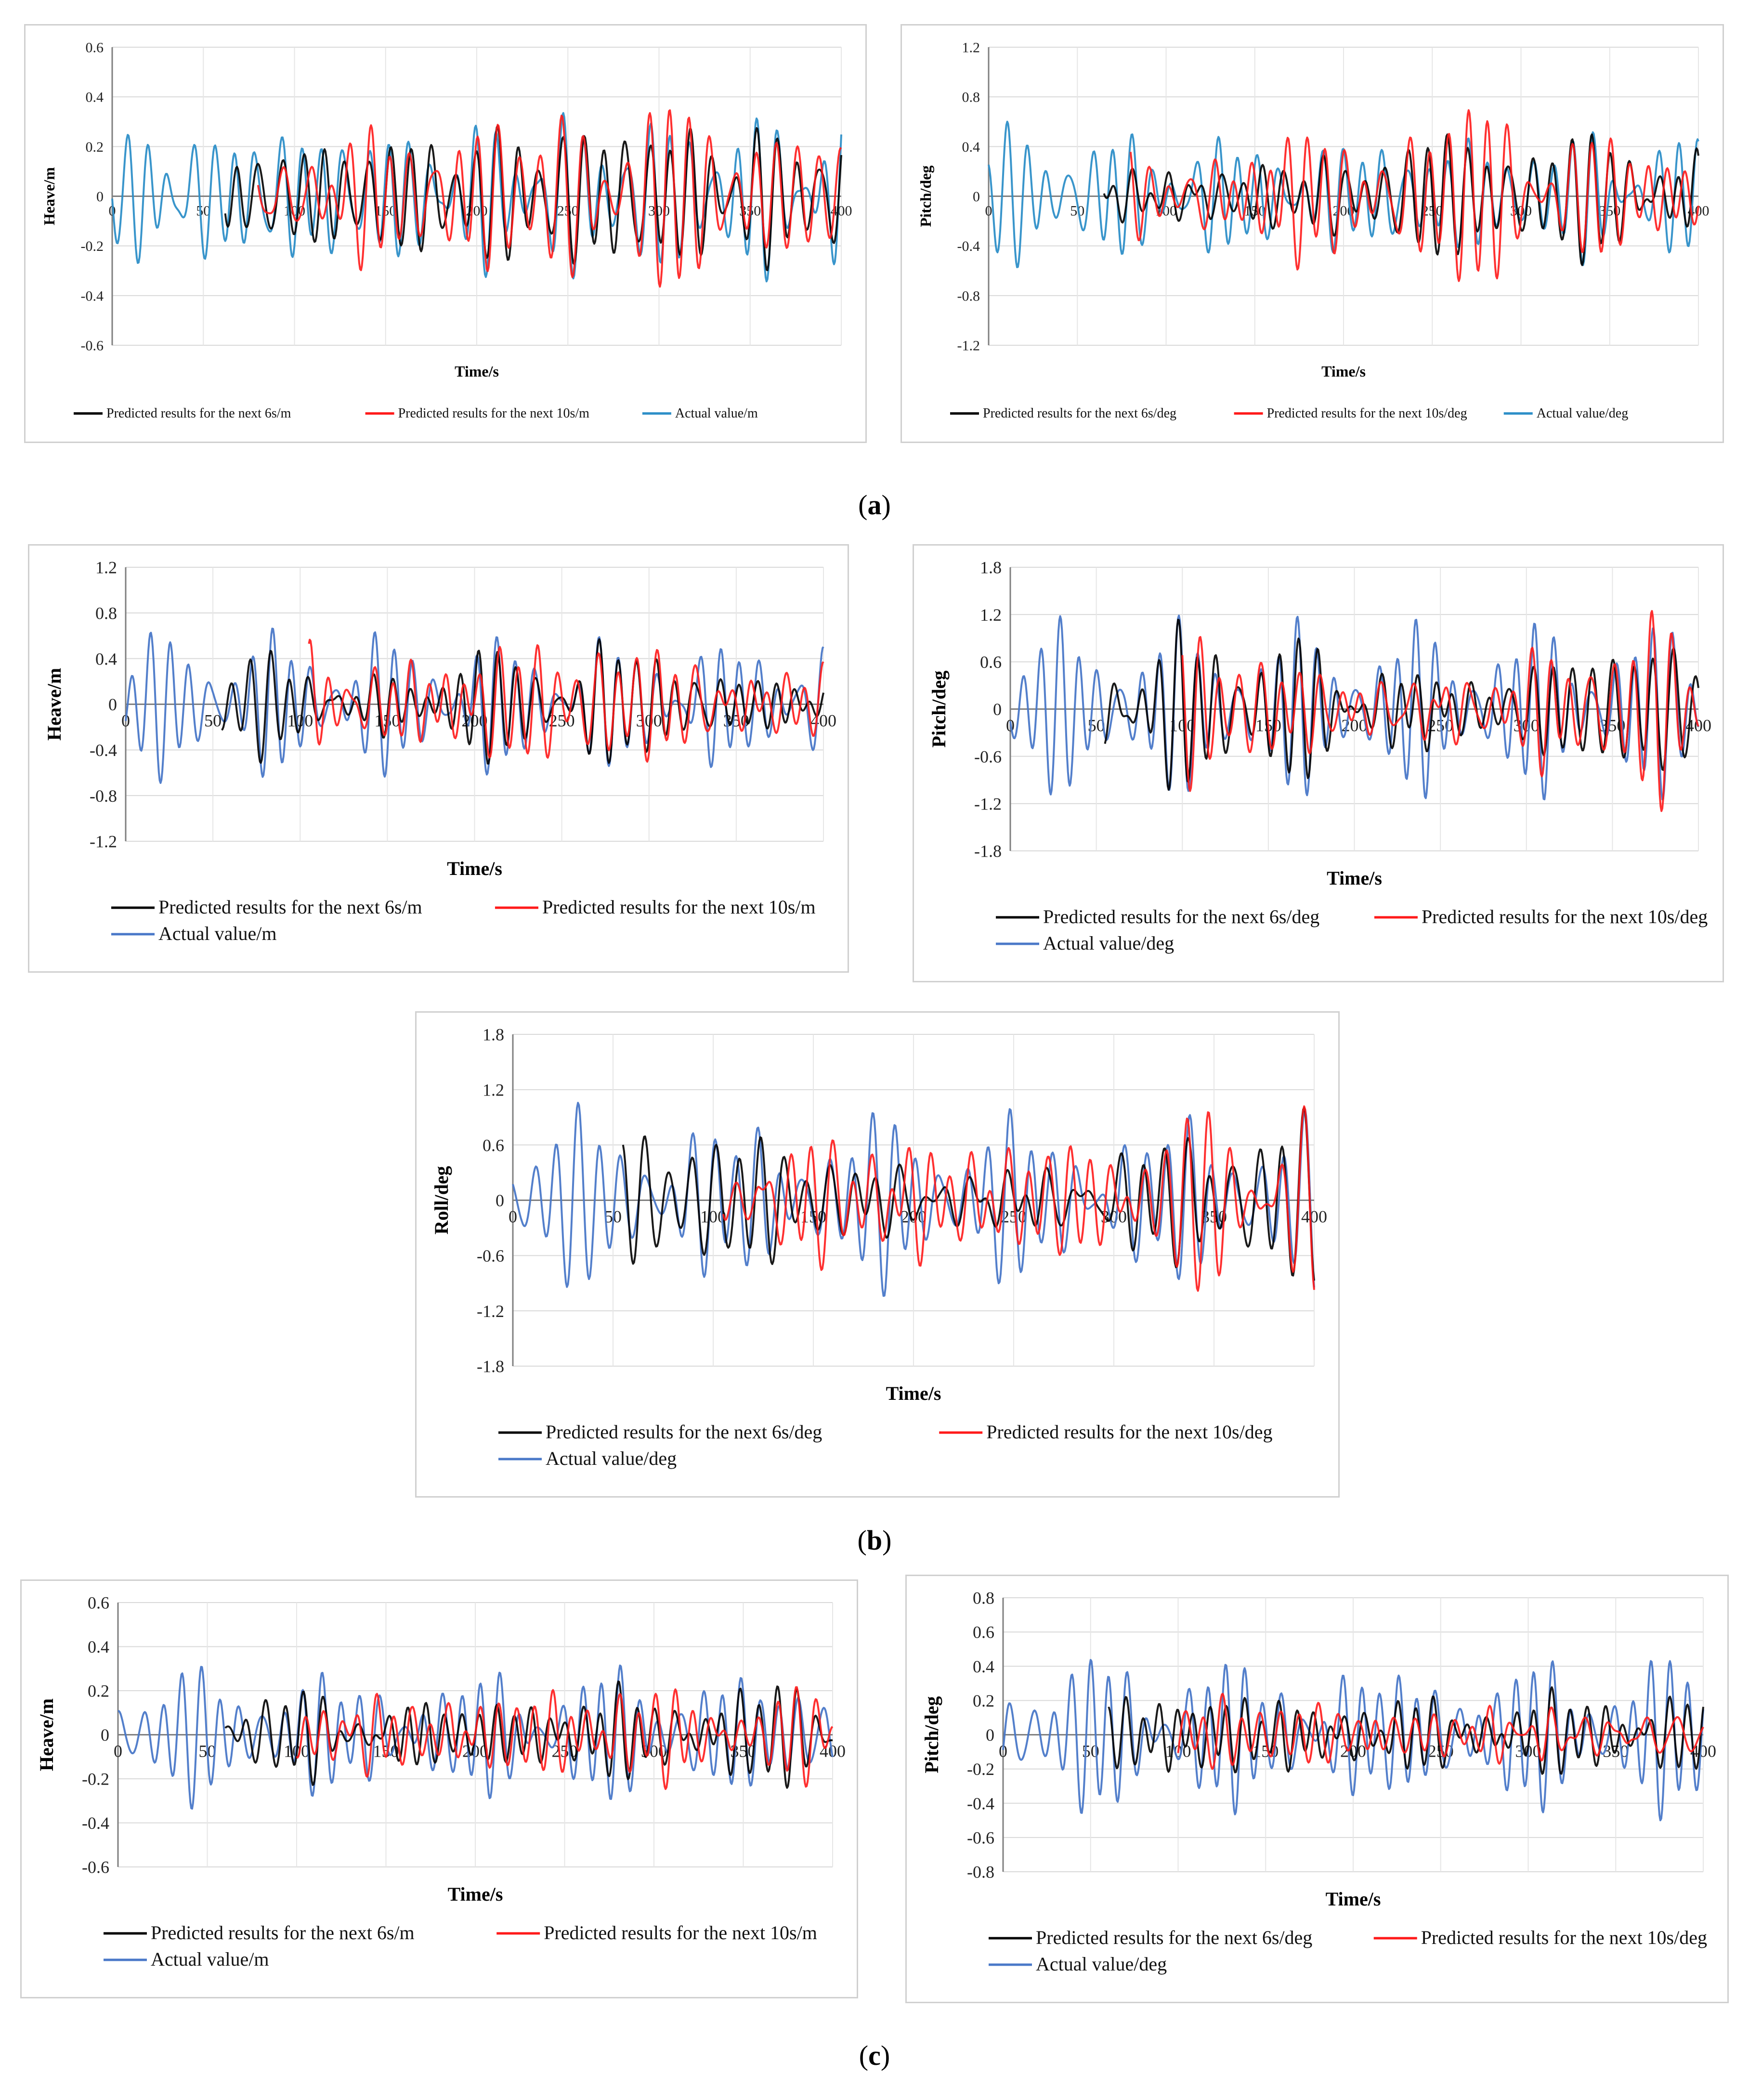 The image size is (1749, 2100). What do you see at coordinates (874, 1540) in the screenshot?
I see `caption-b: (b)` at bounding box center [874, 1540].